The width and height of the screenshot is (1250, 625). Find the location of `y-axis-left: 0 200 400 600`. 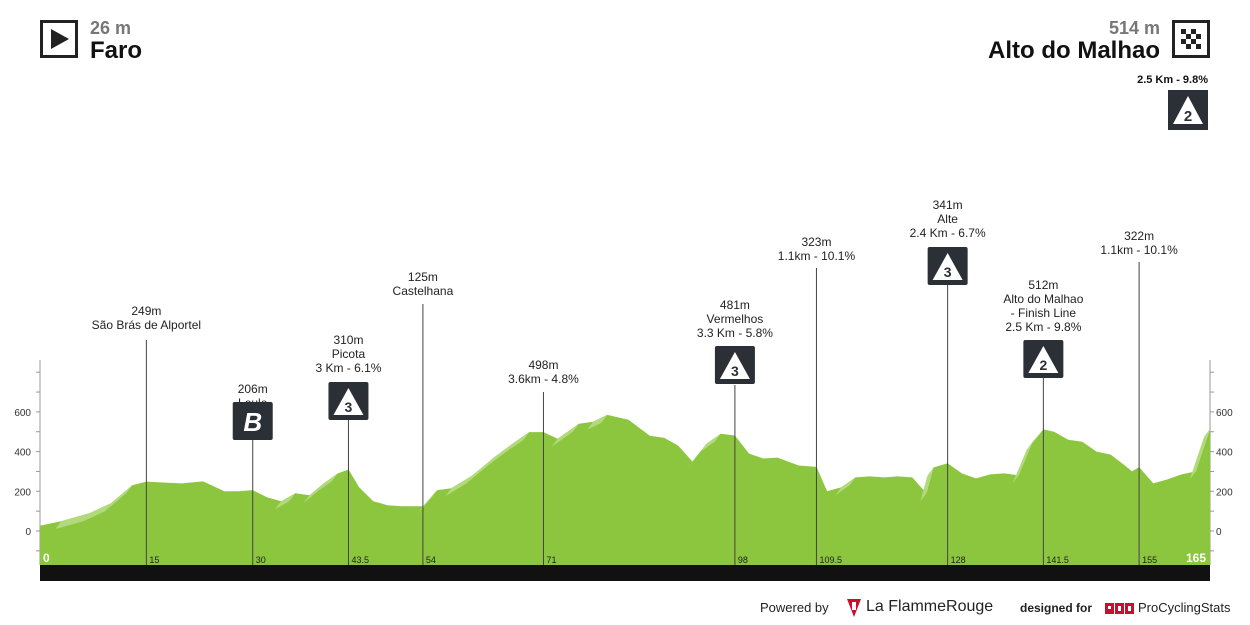

y-axis-left: 0 200 400 600 is located at coordinates (27, 462).